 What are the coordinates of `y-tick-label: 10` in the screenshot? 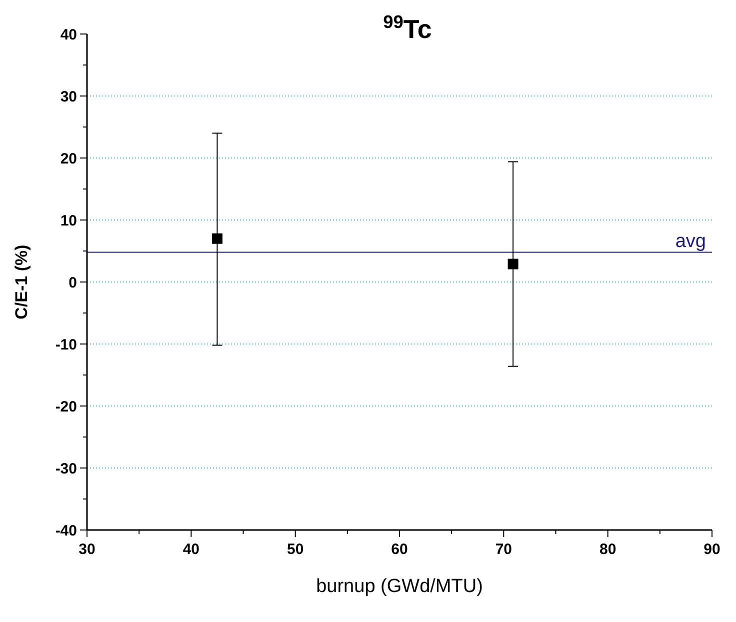 It's located at (68, 221).